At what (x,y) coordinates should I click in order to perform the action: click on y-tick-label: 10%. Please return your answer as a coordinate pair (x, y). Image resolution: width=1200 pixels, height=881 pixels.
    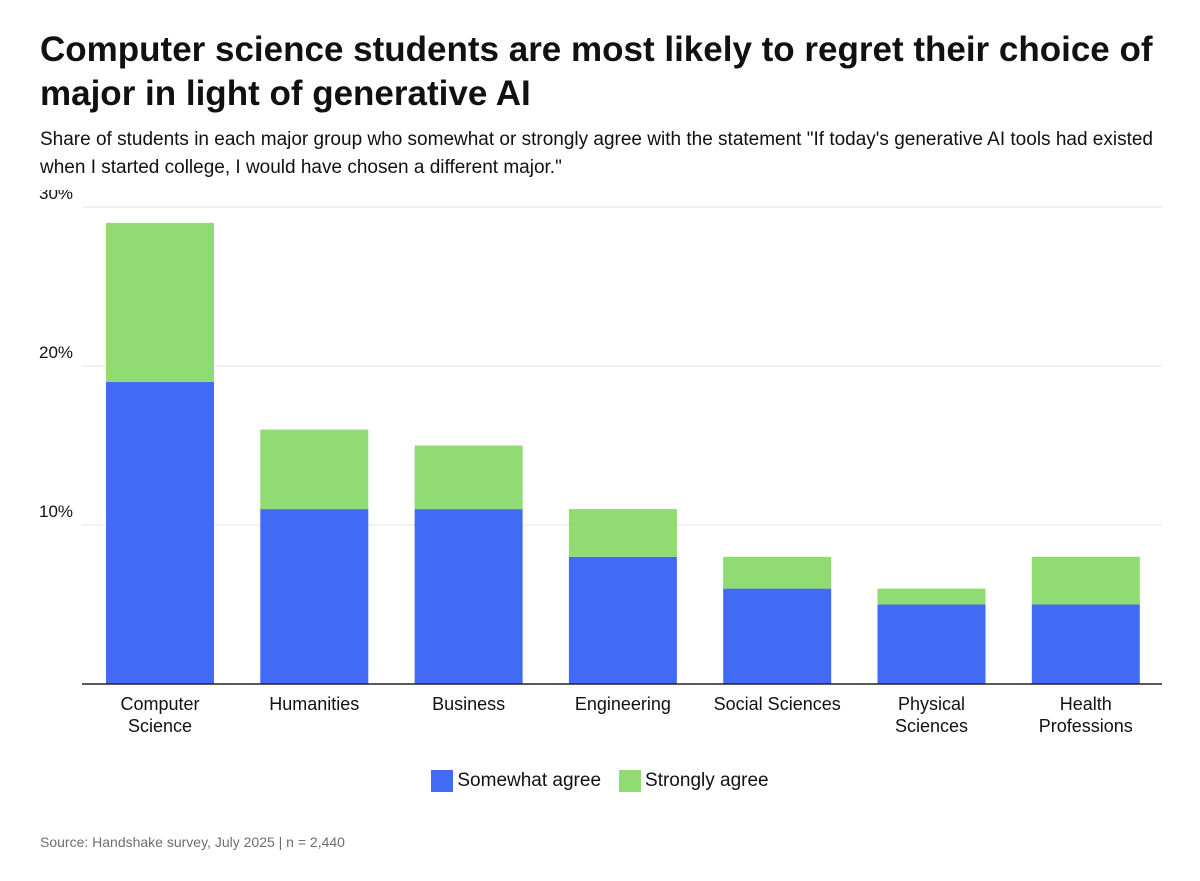
    Looking at the image, I should click on (56, 511).